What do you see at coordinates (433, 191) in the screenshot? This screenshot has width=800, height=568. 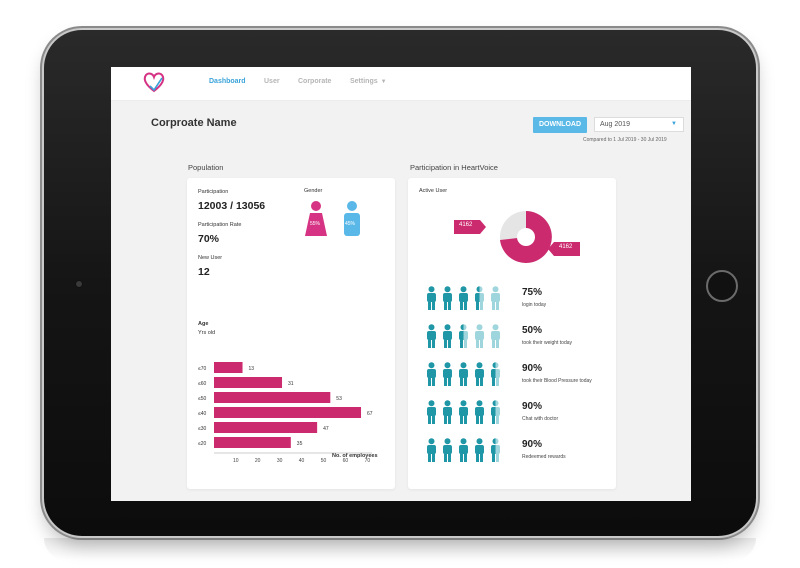 I see `active-user-label: Active User` at bounding box center [433, 191].